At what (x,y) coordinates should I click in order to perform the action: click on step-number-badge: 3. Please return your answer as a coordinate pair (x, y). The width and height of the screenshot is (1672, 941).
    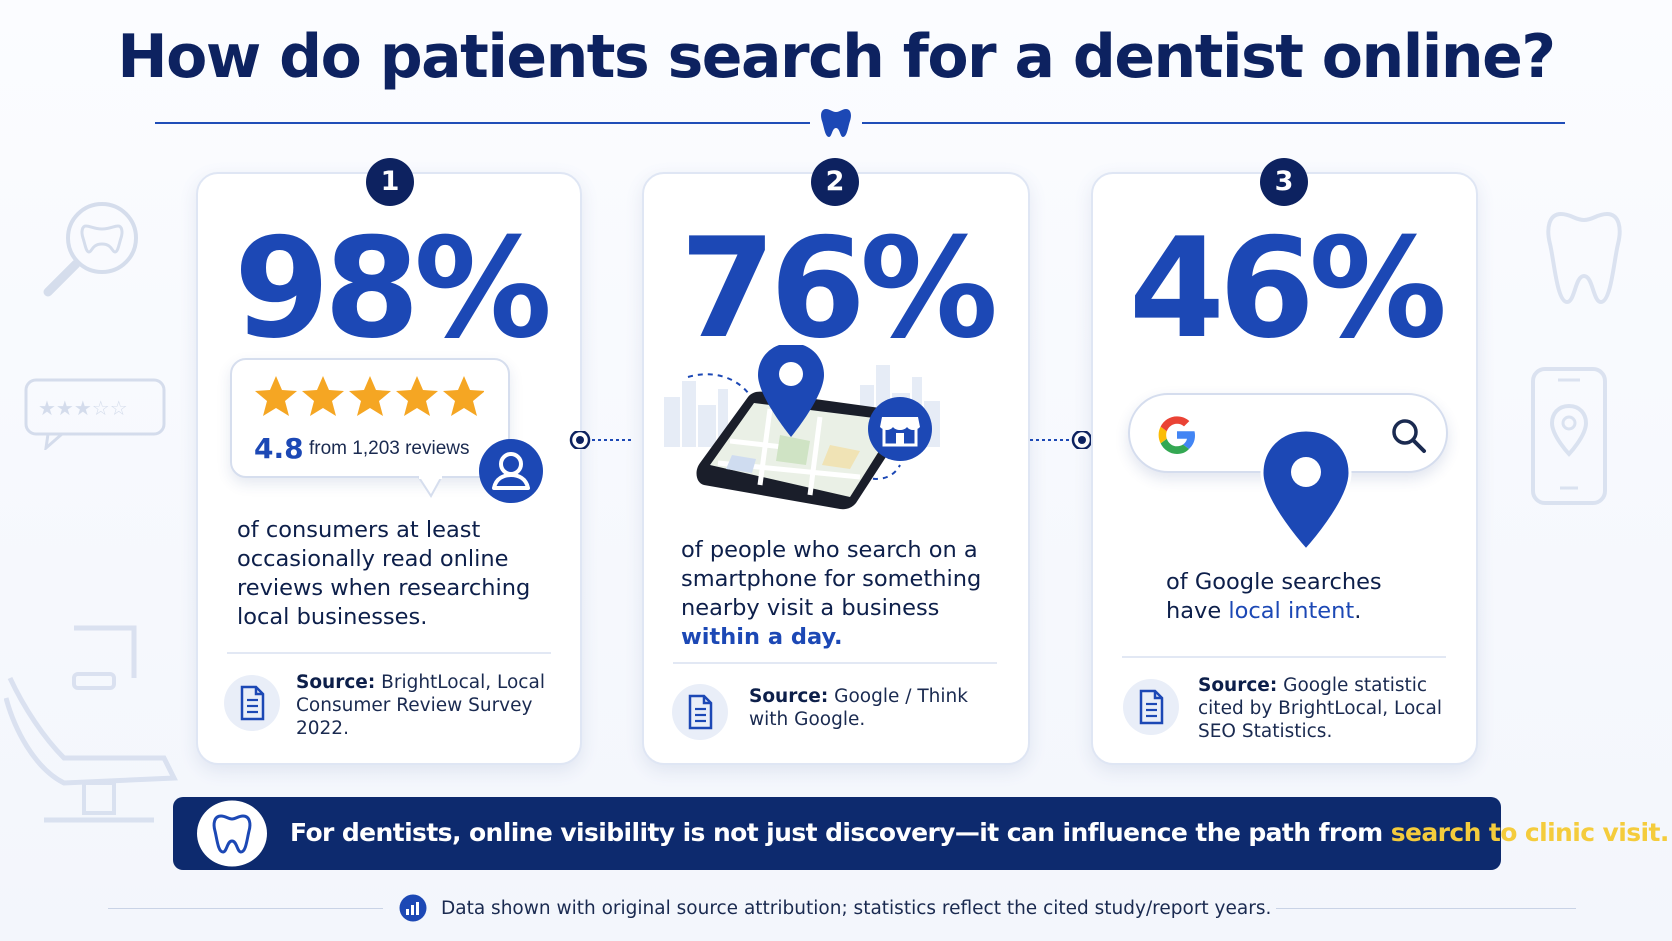
    Looking at the image, I should click on (1284, 182).